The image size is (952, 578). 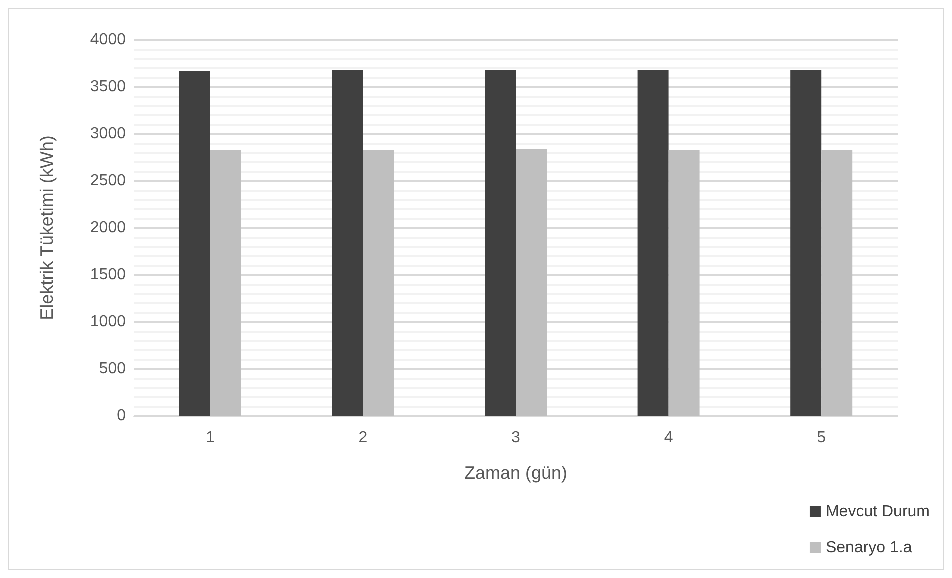 I want to click on x-axis-title: Zaman (gün), so click(x=516, y=473).